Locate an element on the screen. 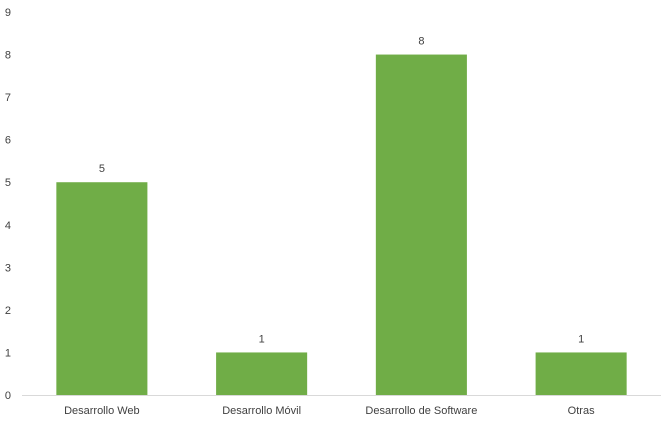  bar-data-label: 8 is located at coordinates (421, 42).